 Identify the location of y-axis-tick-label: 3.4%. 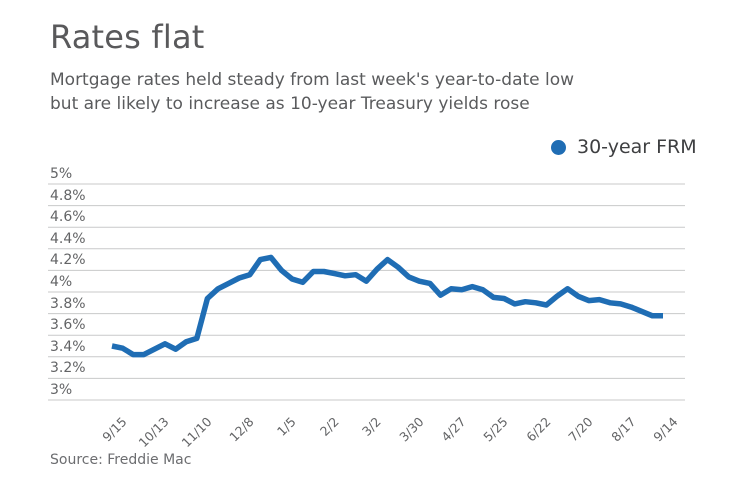
(68, 346).